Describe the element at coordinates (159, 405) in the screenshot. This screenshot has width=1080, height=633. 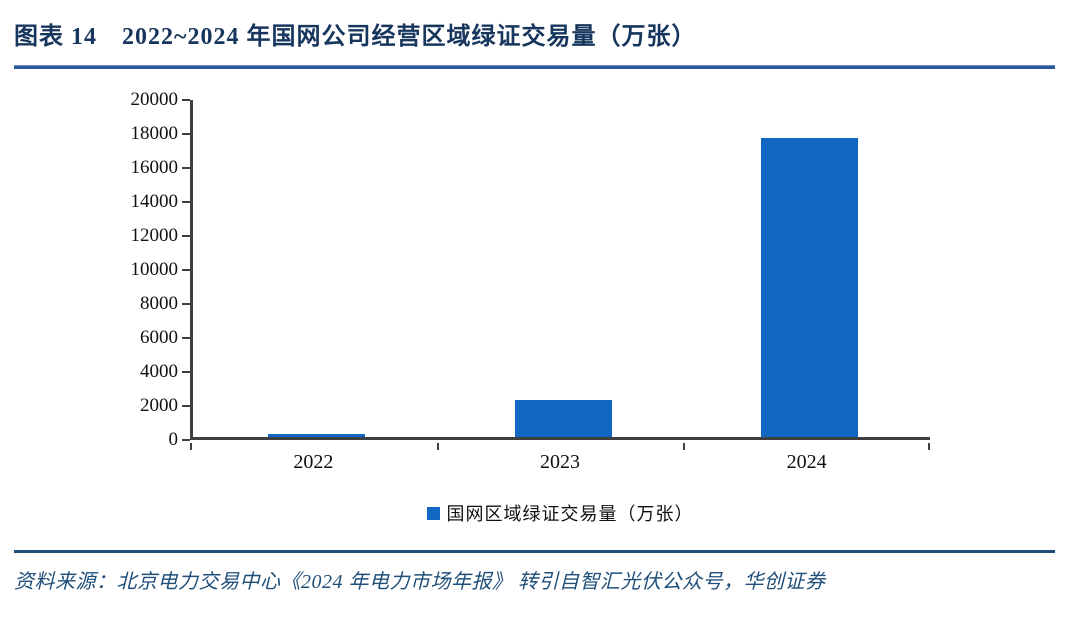
I see `y-axis-tick-label: 2000` at that location.